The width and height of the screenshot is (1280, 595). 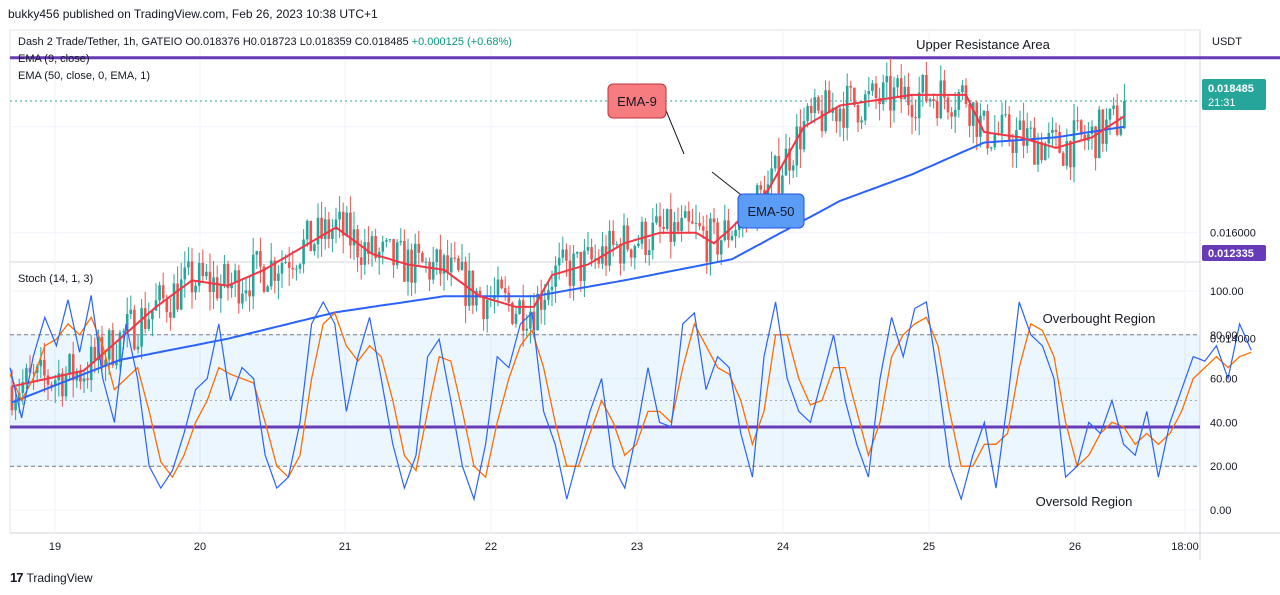 What do you see at coordinates (1224, 380) in the screenshot?
I see `stoch-tick-label: 60.00` at bounding box center [1224, 380].